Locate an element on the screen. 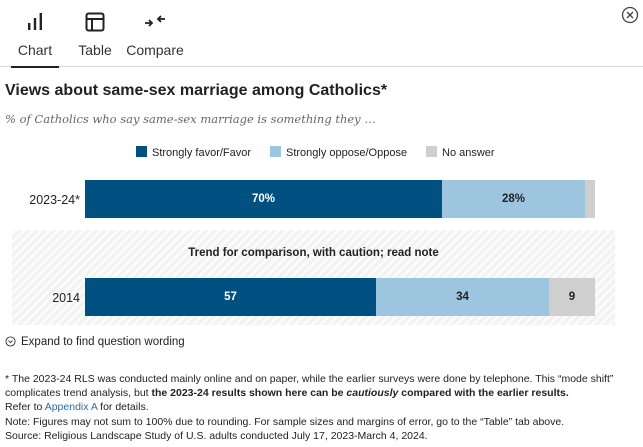 The width and height of the screenshot is (643, 447). close-icon is located at coordinates (630, 15).